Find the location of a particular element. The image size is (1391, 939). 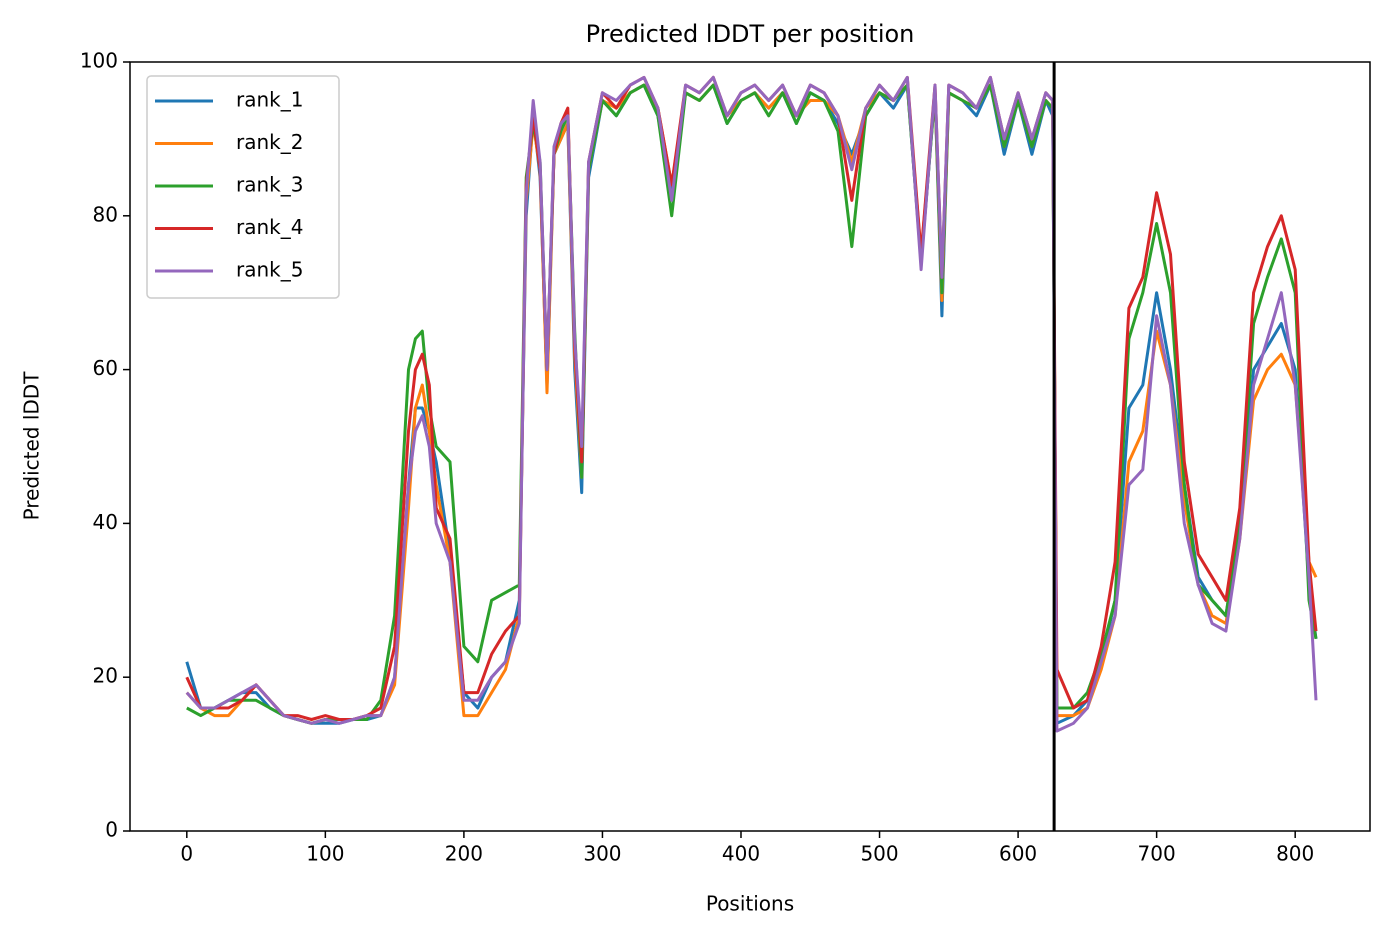

y-tick-label: 80 is located at coordinates (105, 214).